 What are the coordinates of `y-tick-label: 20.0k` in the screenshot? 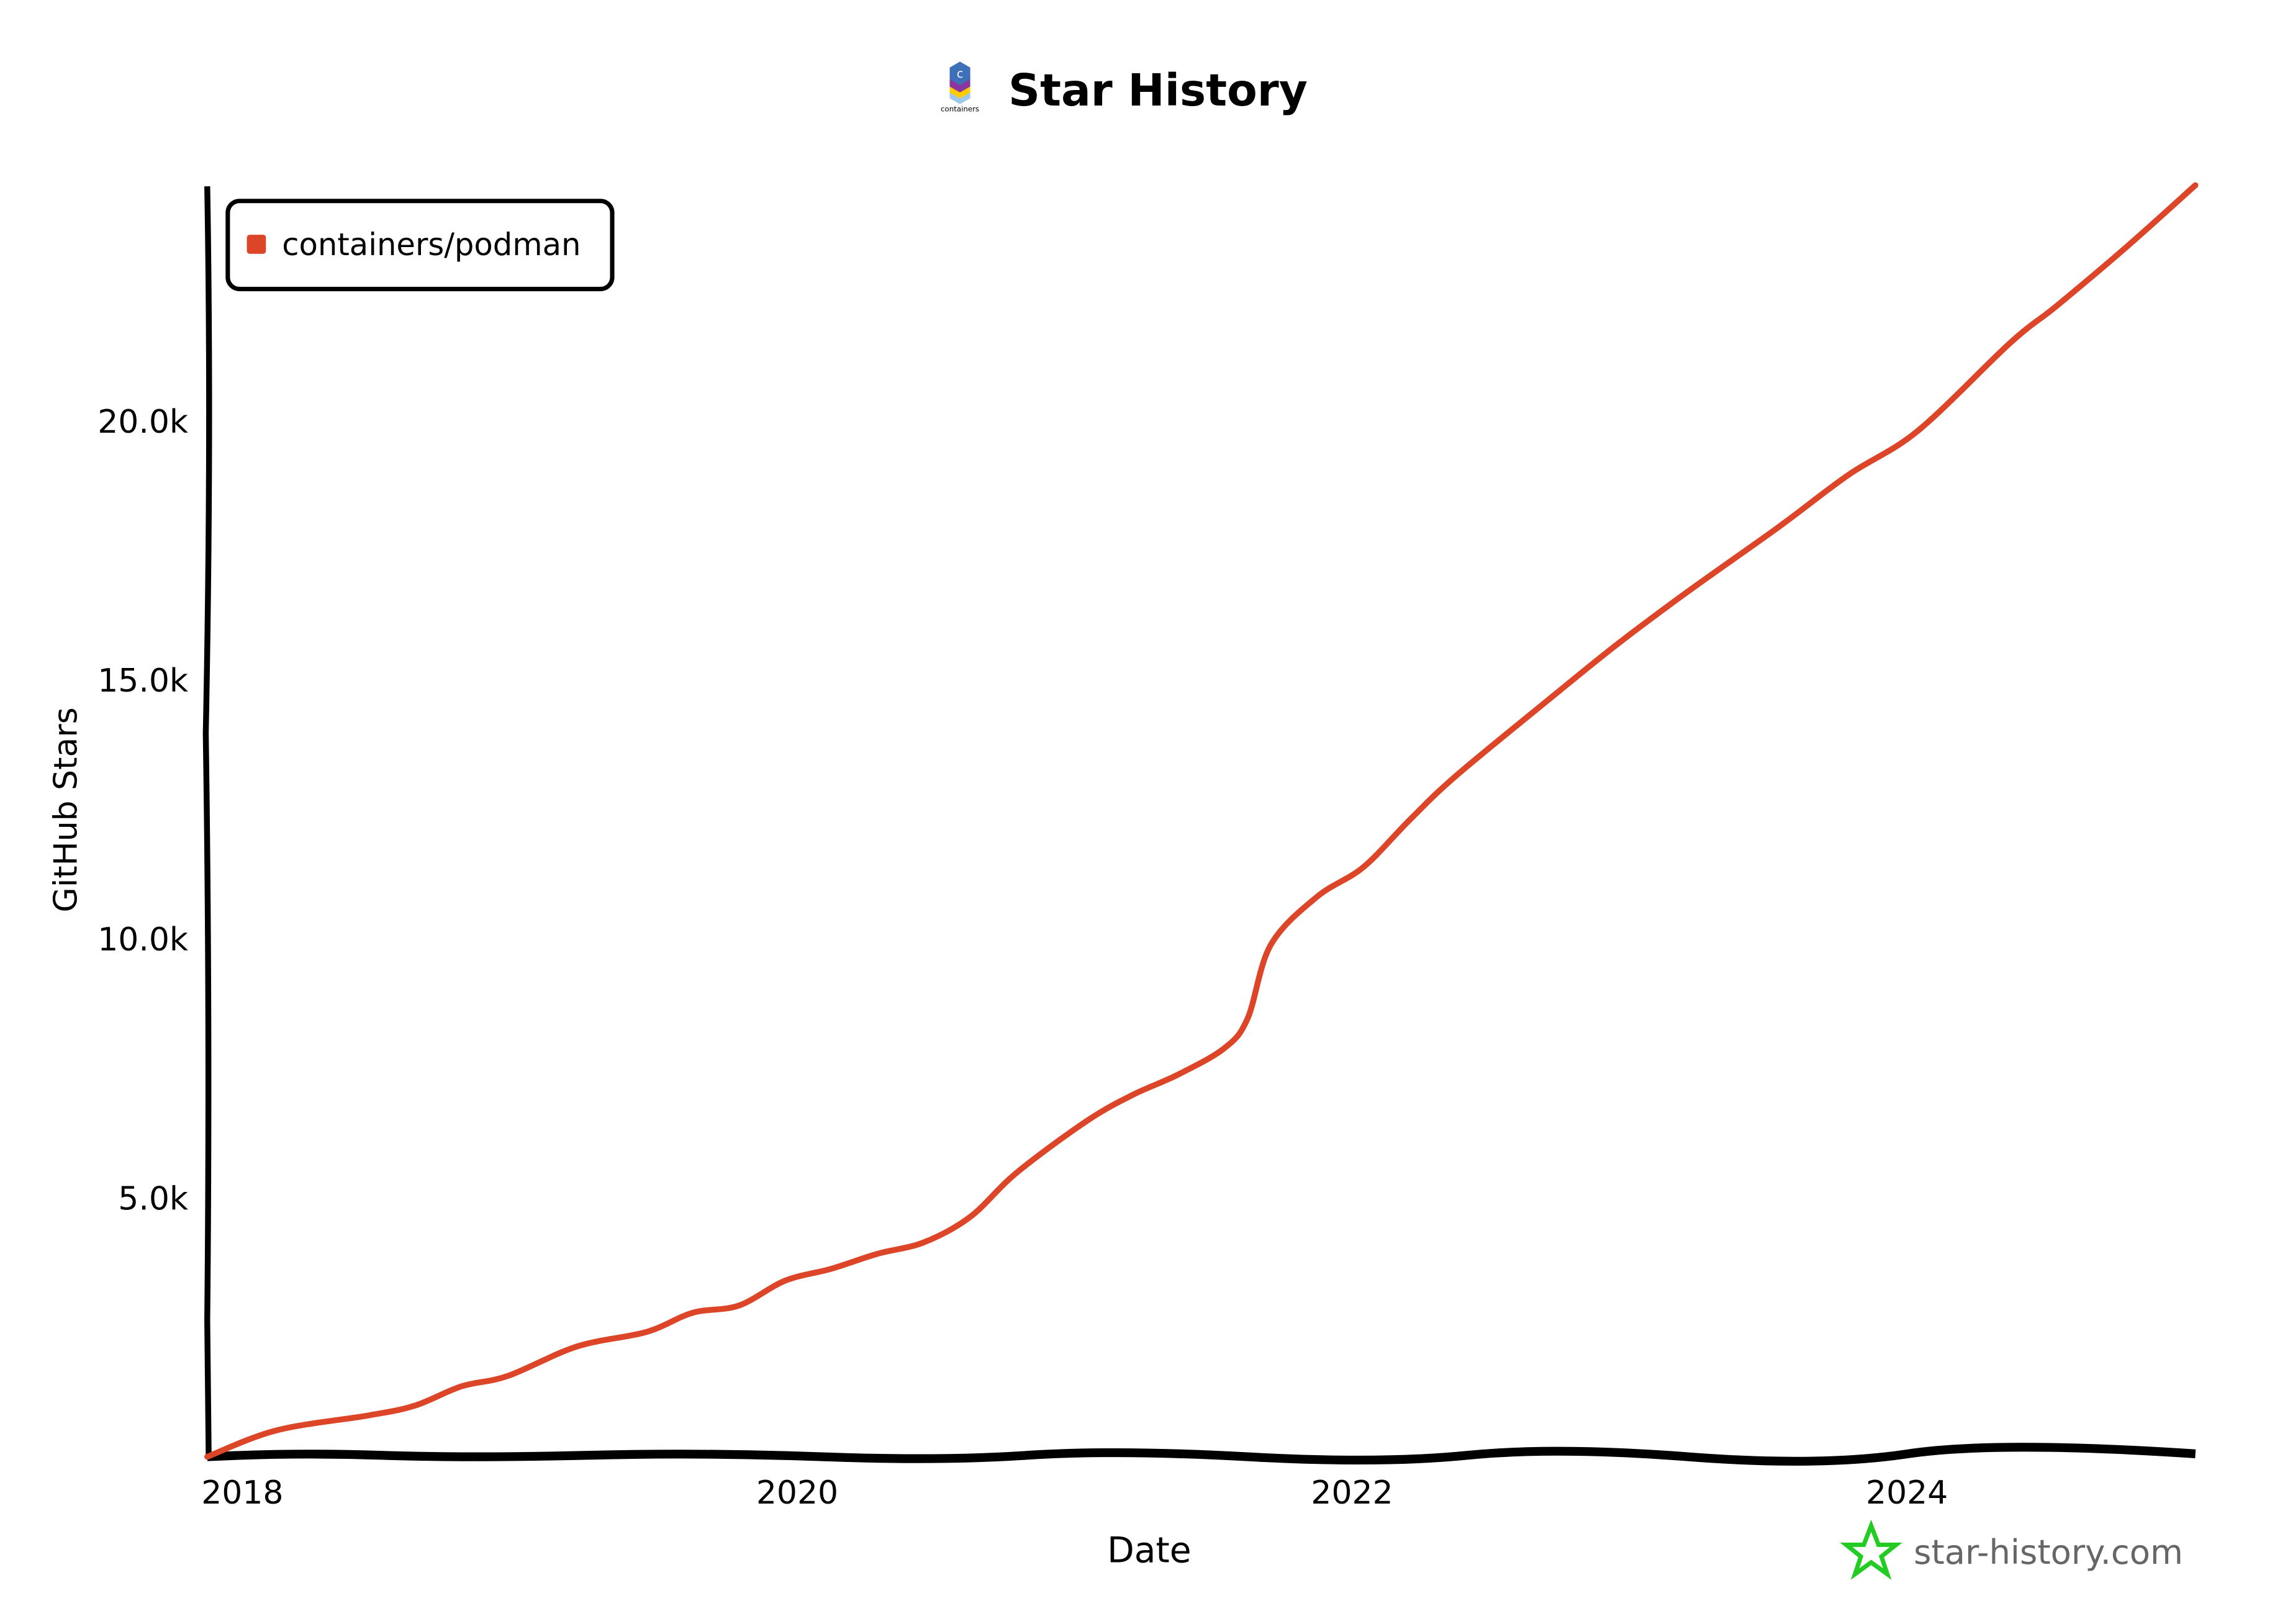 It's located at (142, 422).